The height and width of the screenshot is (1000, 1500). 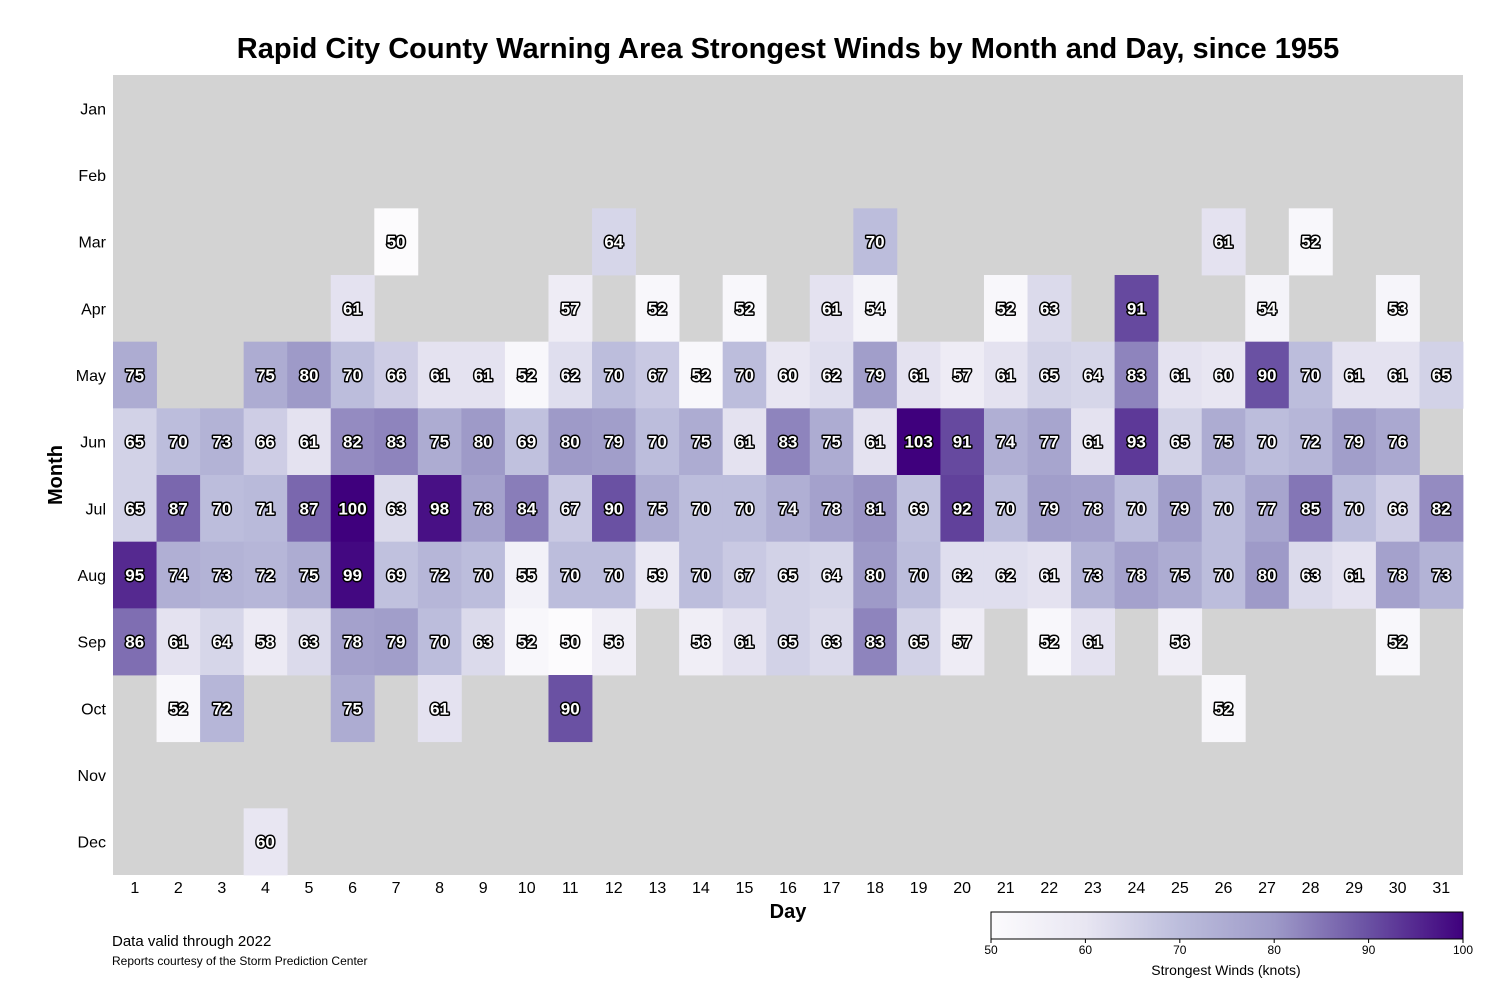 I want to click on cell-value-label: 91, so click(x=962, y=442).